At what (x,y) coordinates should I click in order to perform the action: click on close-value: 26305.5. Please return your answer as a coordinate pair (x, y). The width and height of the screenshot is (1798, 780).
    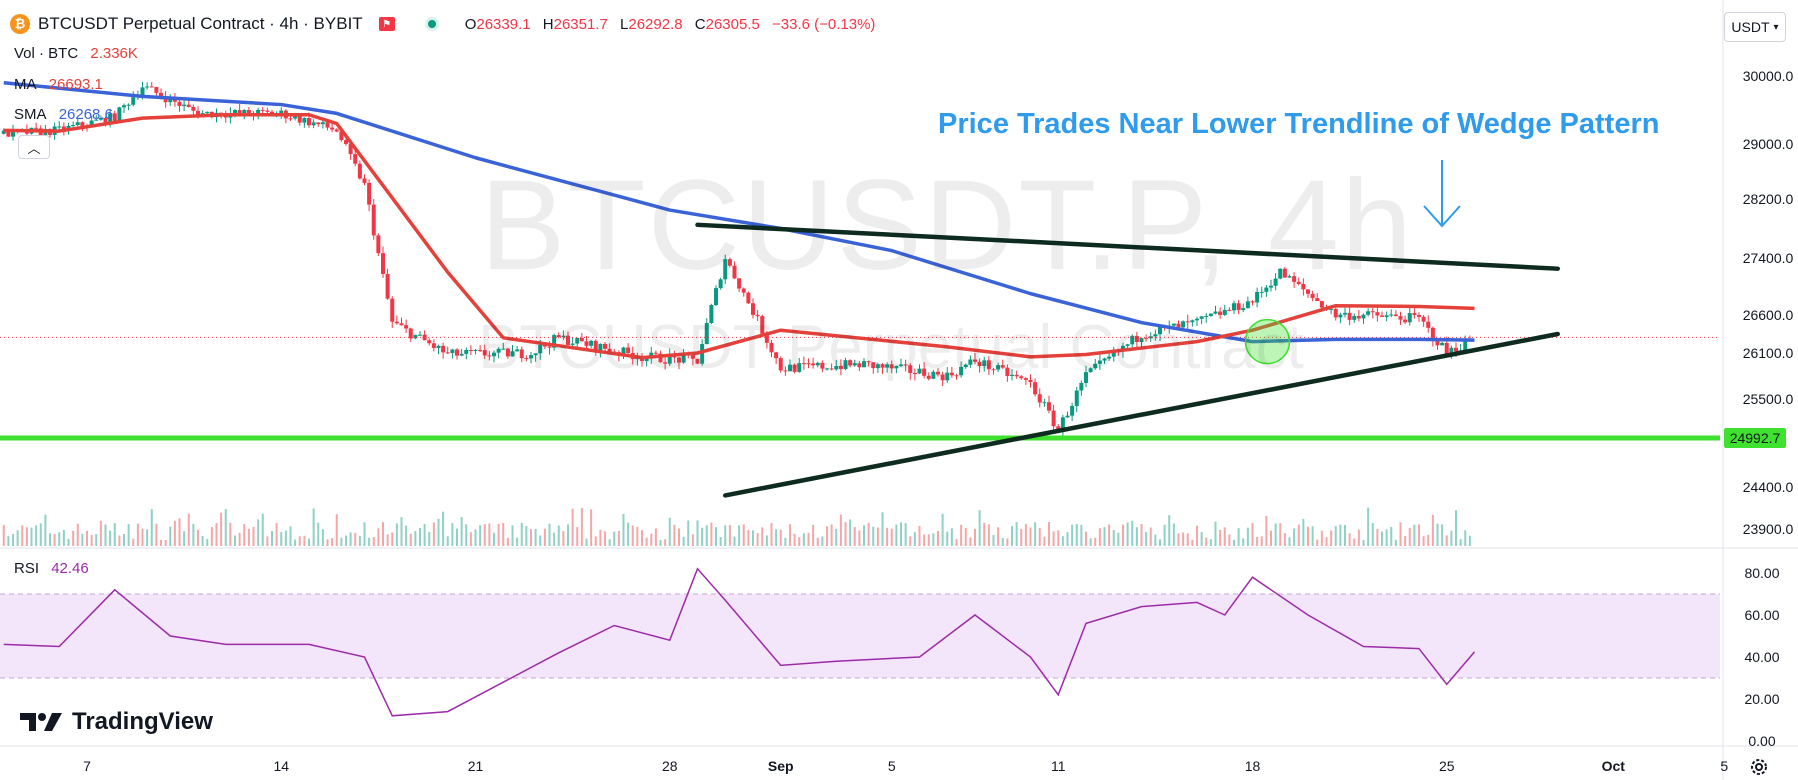
    Looking at the image, I should click on (732, 24).